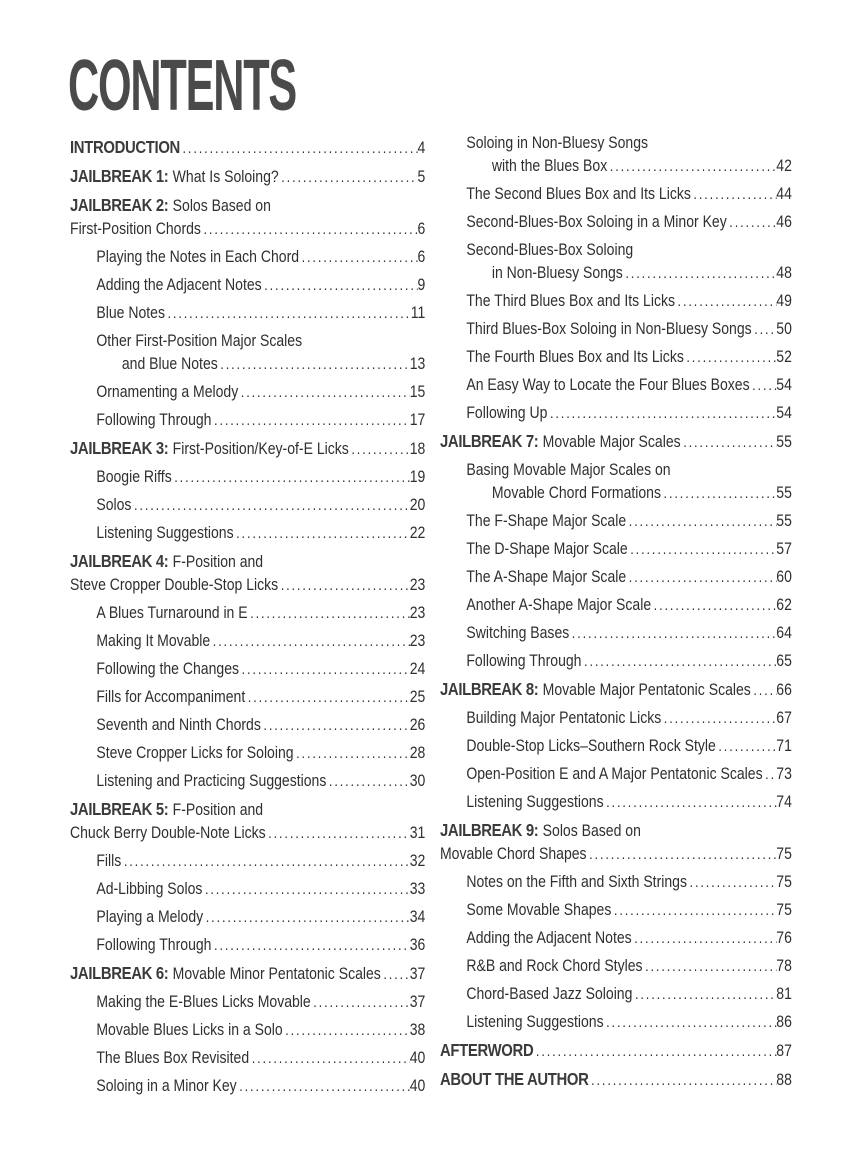  I want to click on entry-title: Soloing in a Minor Key, so click(166, 1086).